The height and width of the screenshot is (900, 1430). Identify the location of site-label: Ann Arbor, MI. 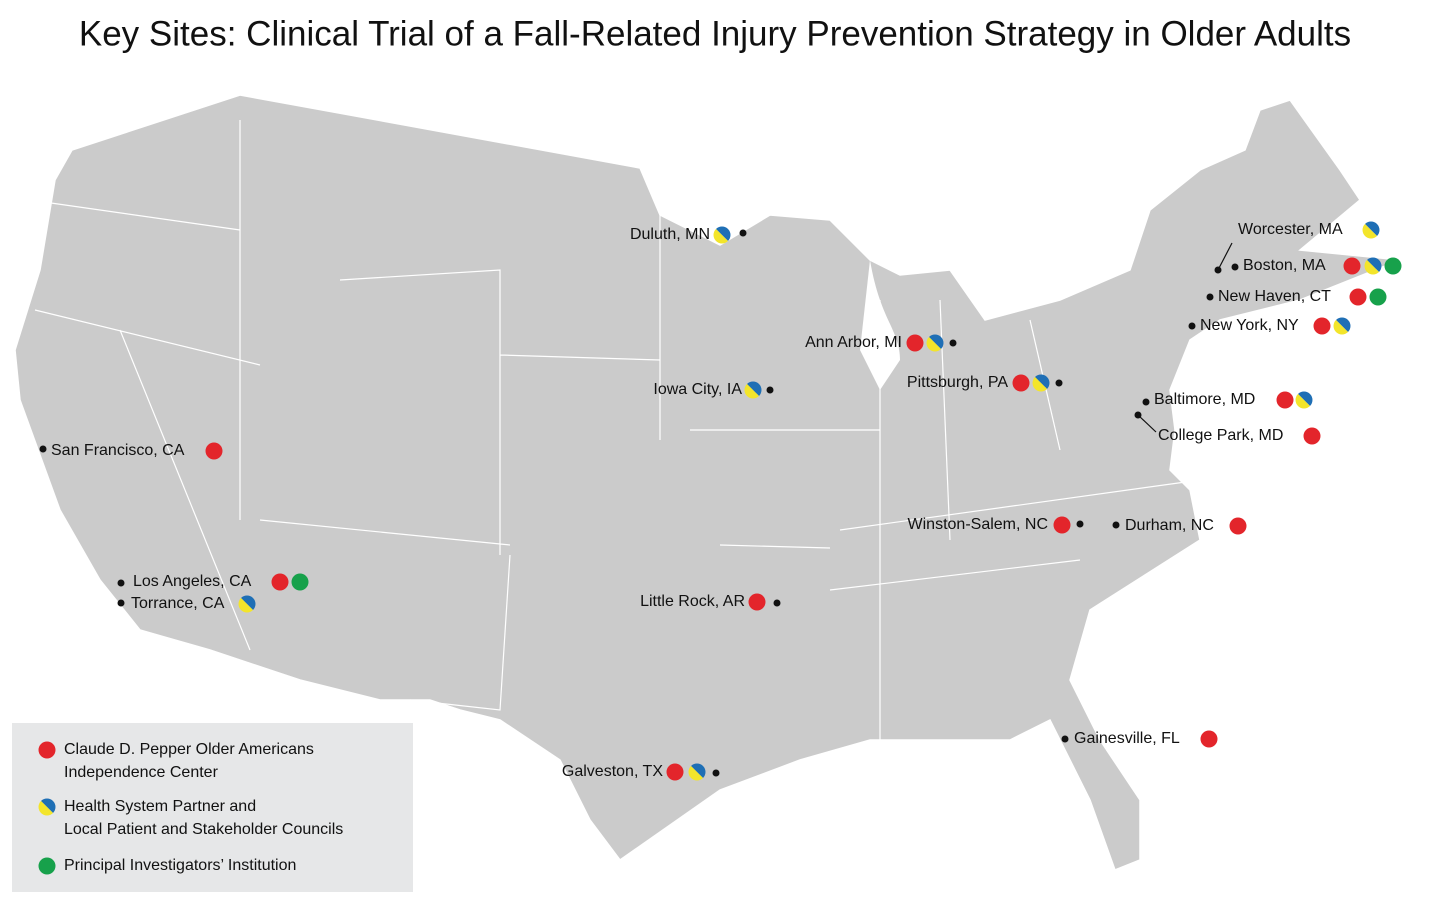
(853, 342).